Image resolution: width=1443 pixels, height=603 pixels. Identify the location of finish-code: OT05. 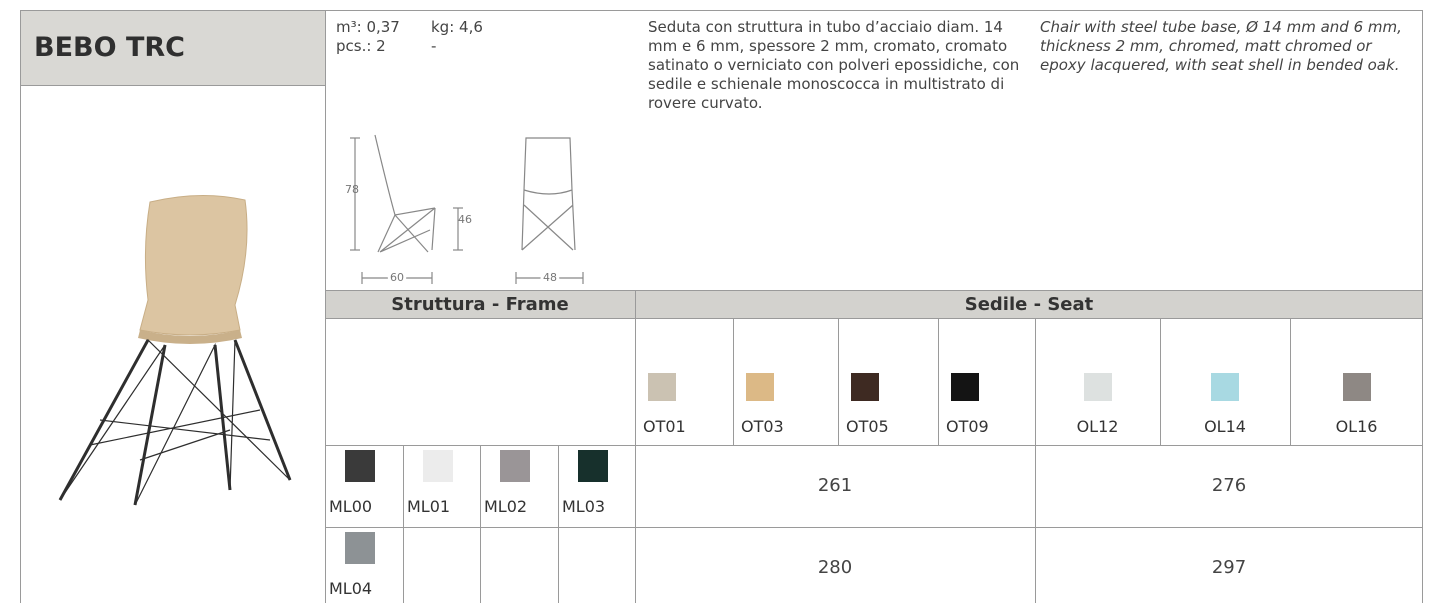
(867, 426).